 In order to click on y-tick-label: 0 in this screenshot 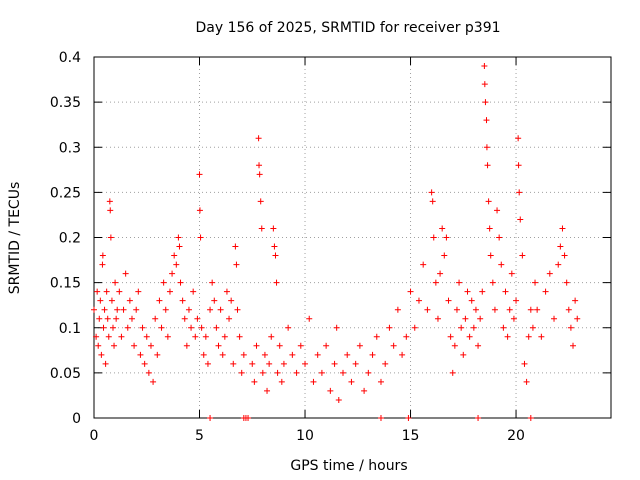, I will do `click(76, 419)`.